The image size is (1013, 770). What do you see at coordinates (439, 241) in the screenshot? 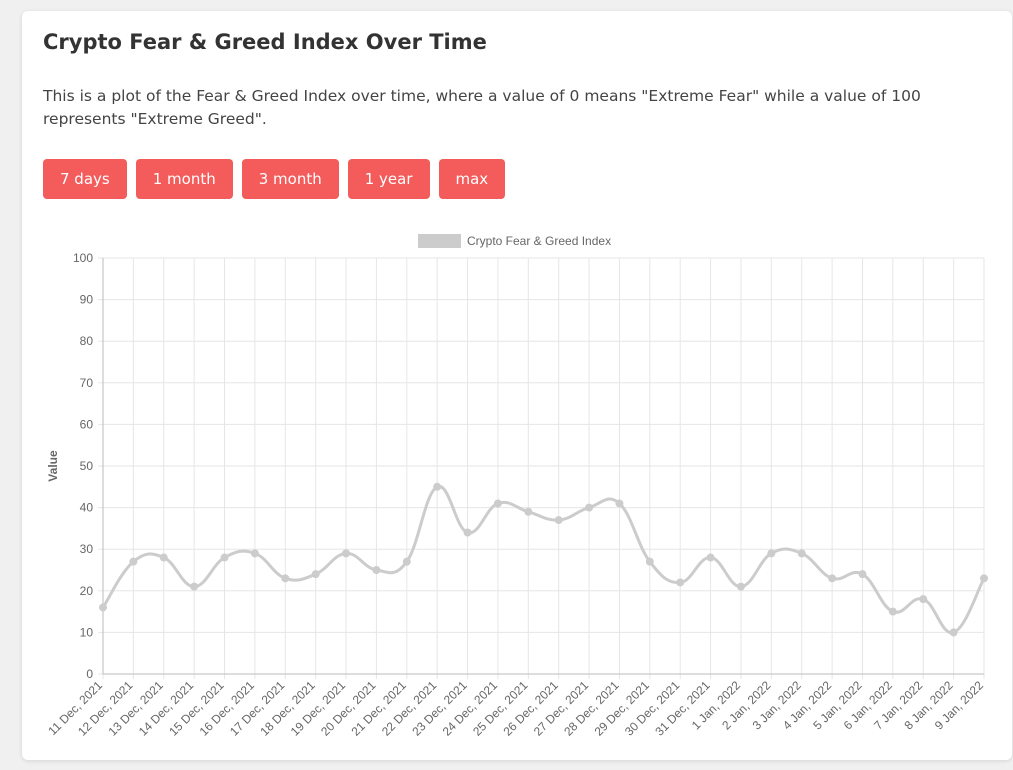
I see `legend-swatch` at bounding box center [439, 241].